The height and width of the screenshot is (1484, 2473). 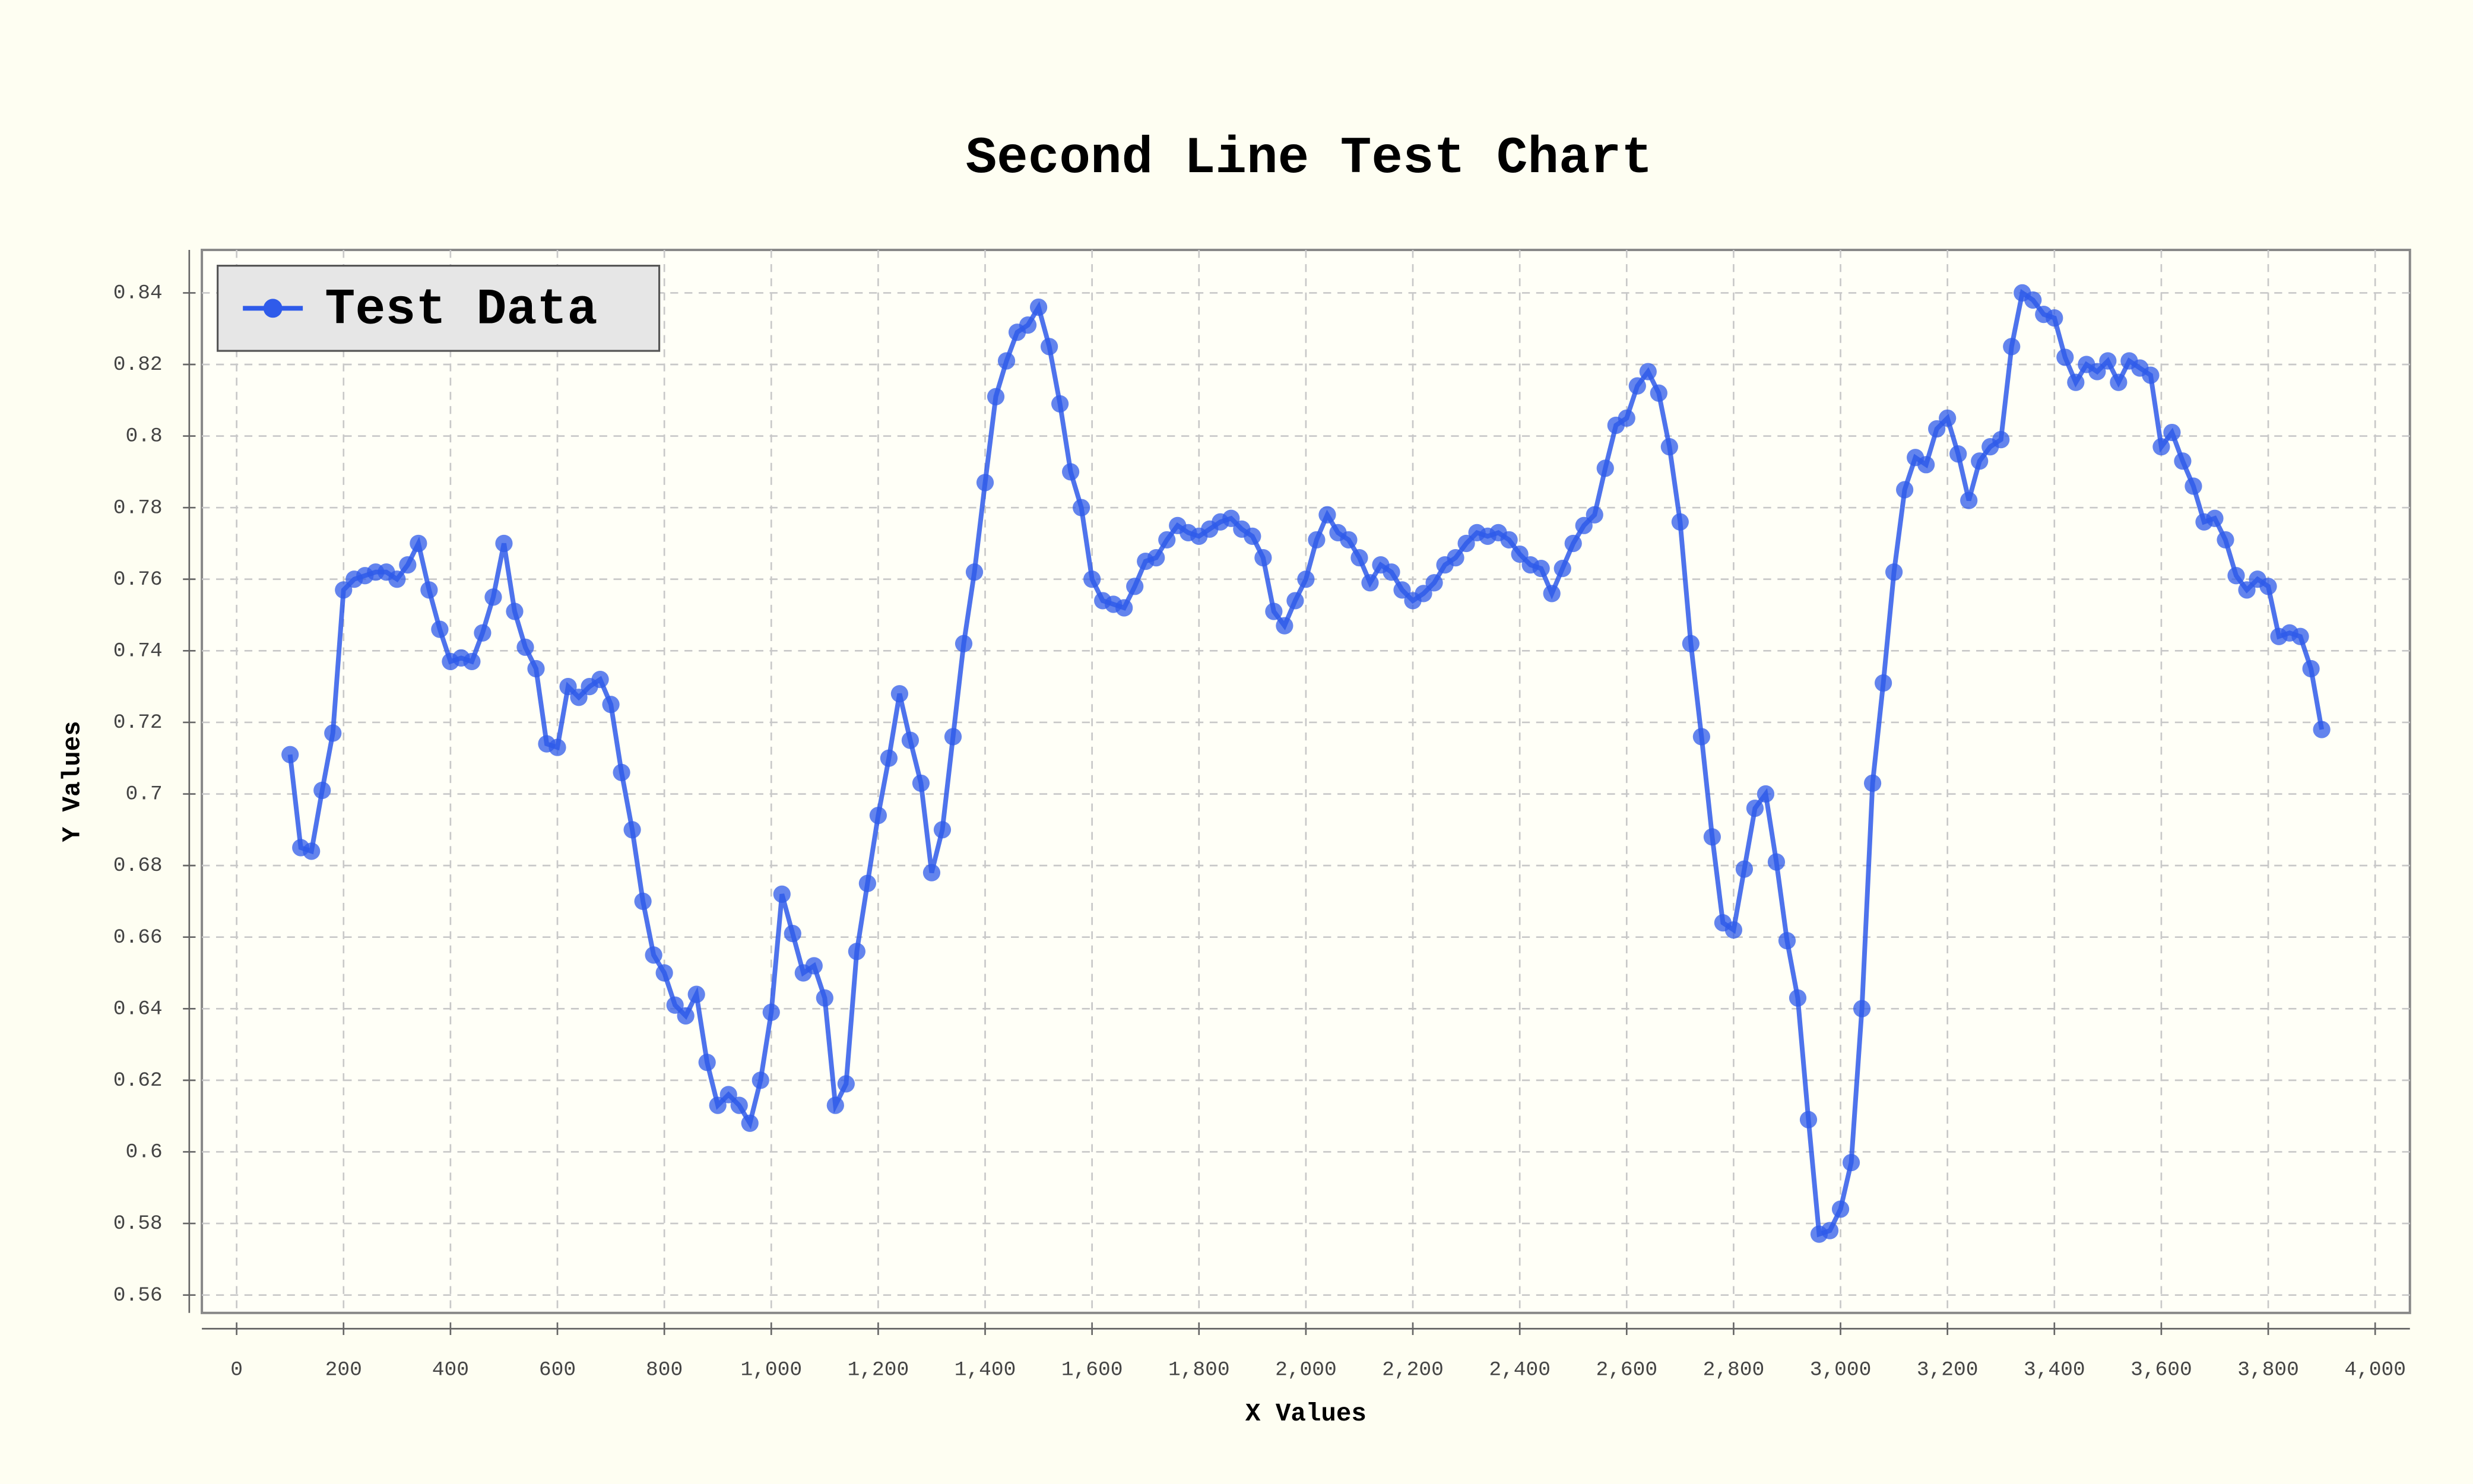 What do you see at coordinates (1520, 1370) in the screenshot?
I see `x-tick-label: 2,400` at bounding box center [1520, 1370].